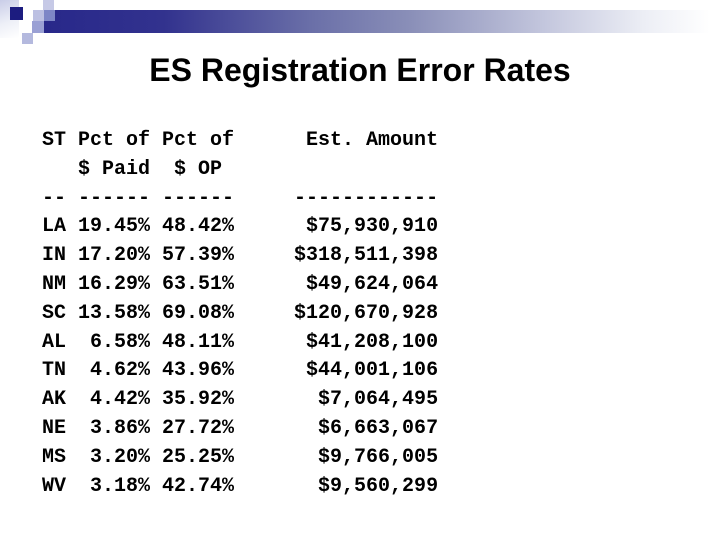 The image size is (720, 540). I want to click on slide-title: ES Registration Error Rates, so click(360, 70).